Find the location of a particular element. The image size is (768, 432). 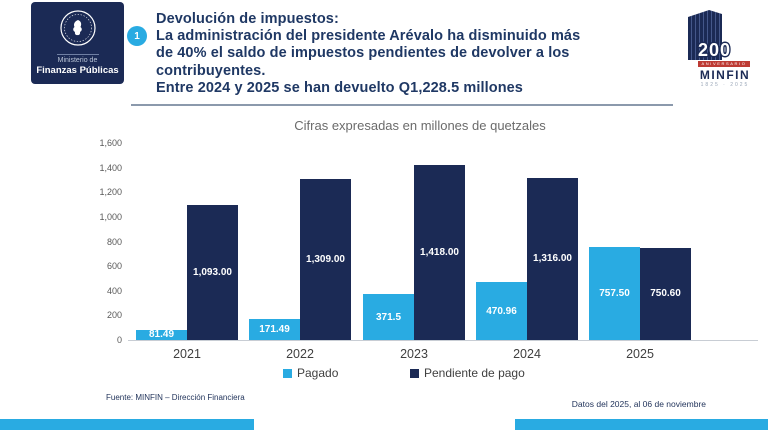

bar-value-label: 1,093.00 is located at coordinates (212, 273).